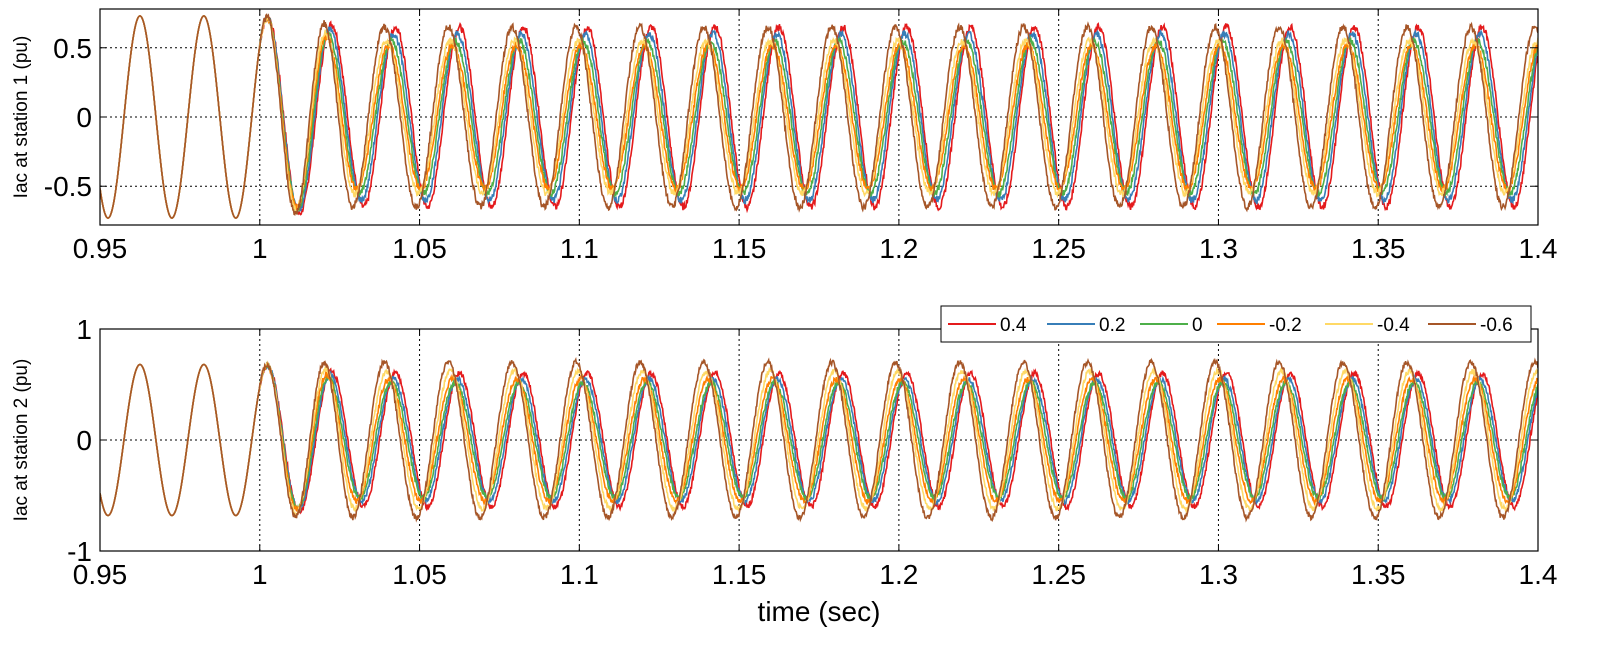 Image resolution: width=1620 pixels, height=657 pixels. I want to click on y-tick-label: -1, so click(79, 551).